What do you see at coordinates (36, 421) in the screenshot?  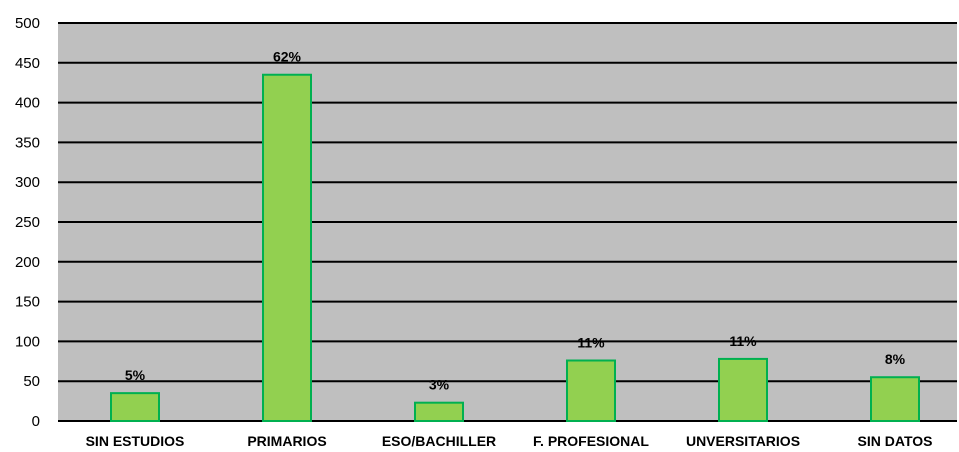 I see `y-tick-label: 0` at bounding box center [36, 421].